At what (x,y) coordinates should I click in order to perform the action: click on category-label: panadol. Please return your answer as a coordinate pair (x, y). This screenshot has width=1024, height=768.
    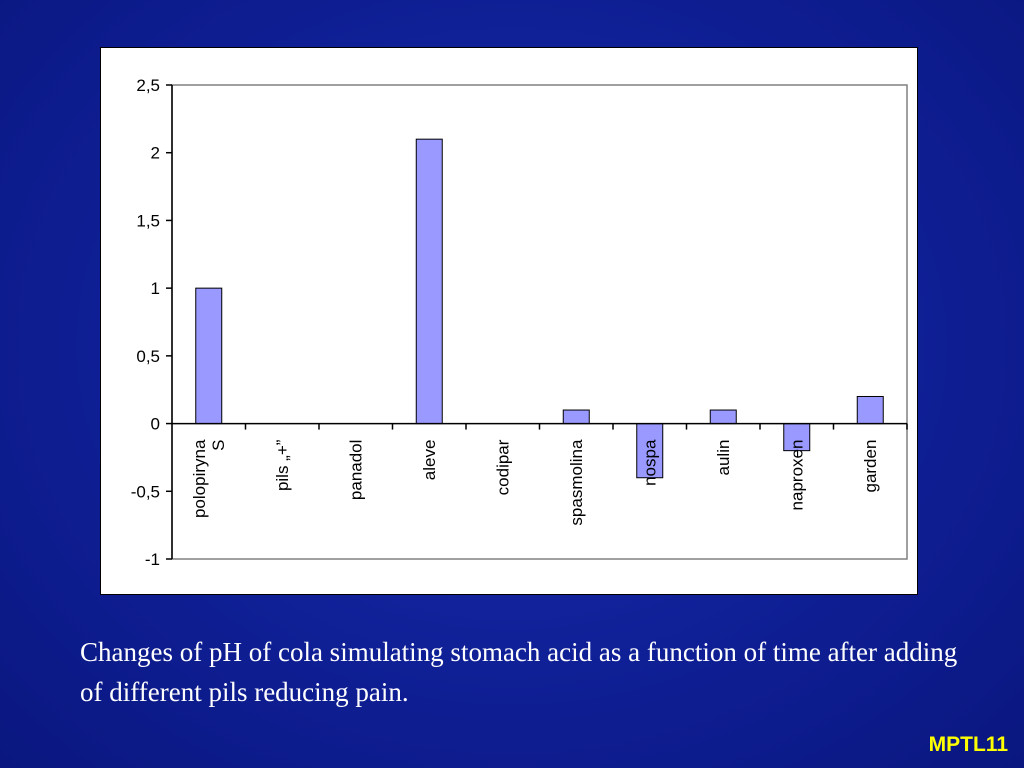
    Looking at the image, I should click on (356, 470).